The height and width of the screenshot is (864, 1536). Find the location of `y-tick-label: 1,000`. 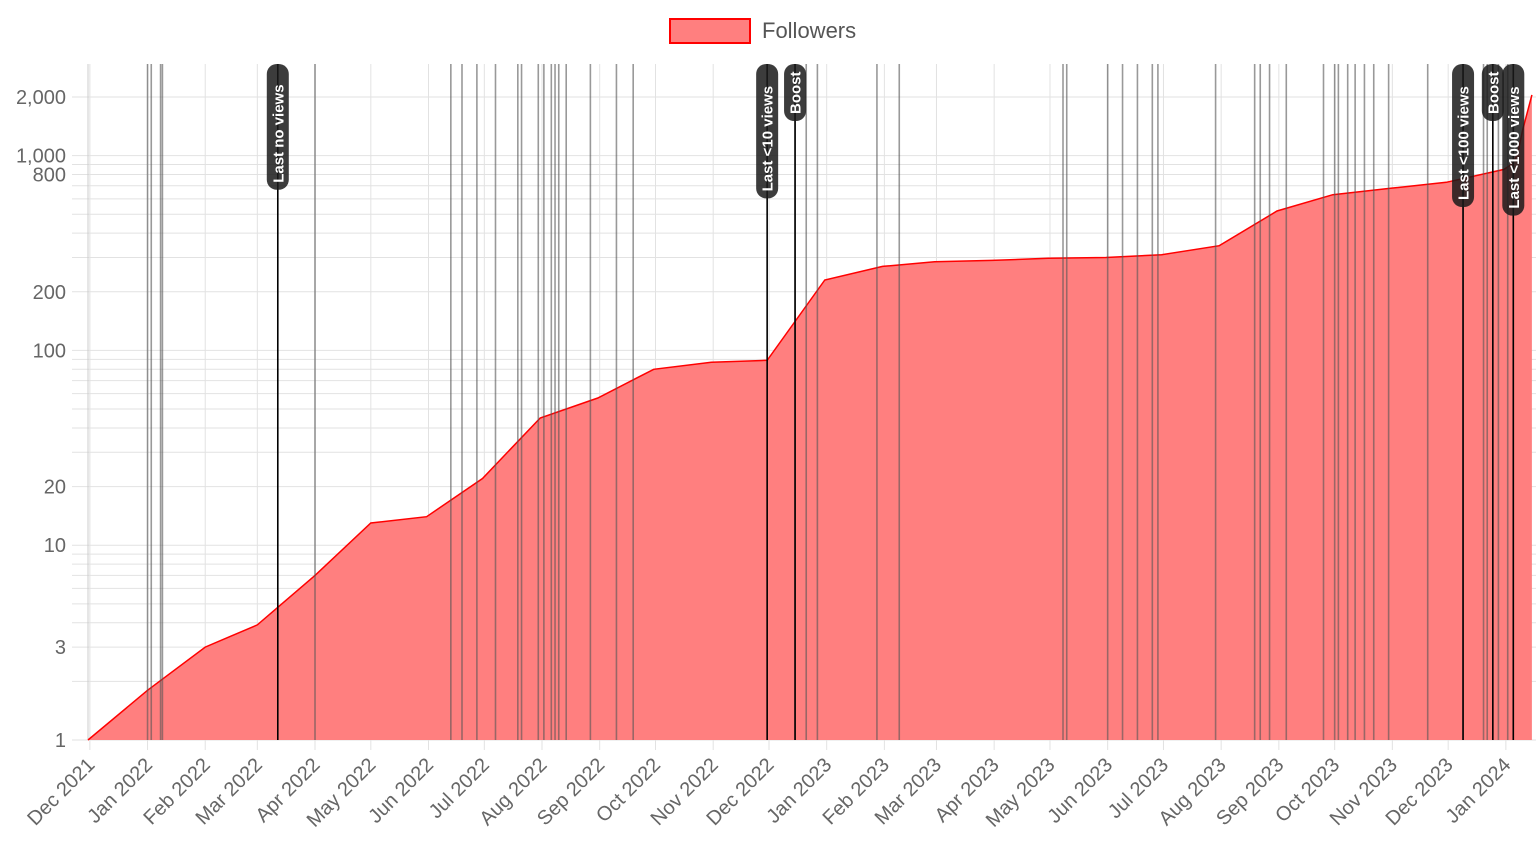

y-tick-label: 1,000 is located at coordinates (41, 157).